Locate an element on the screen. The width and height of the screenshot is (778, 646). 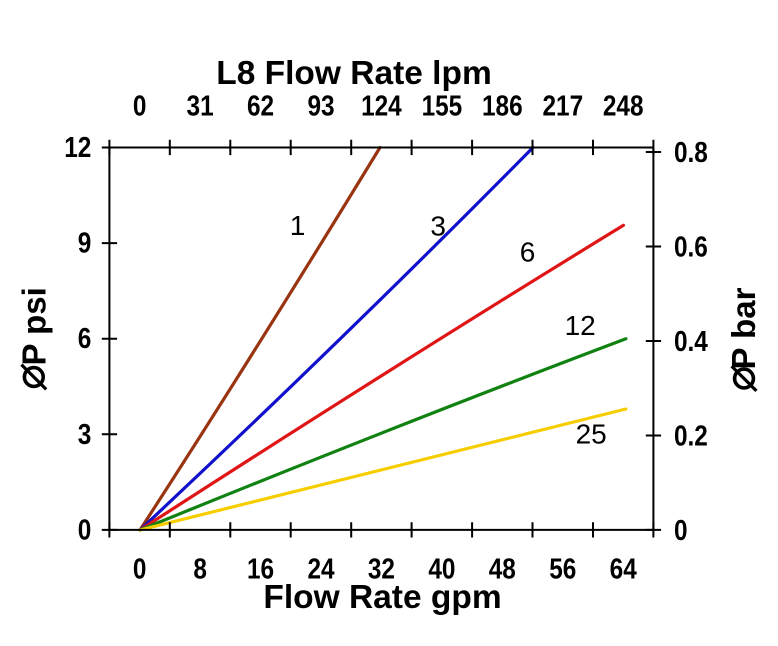
svg-text: Flow Rate gpm is located at coordinates (382, 597).